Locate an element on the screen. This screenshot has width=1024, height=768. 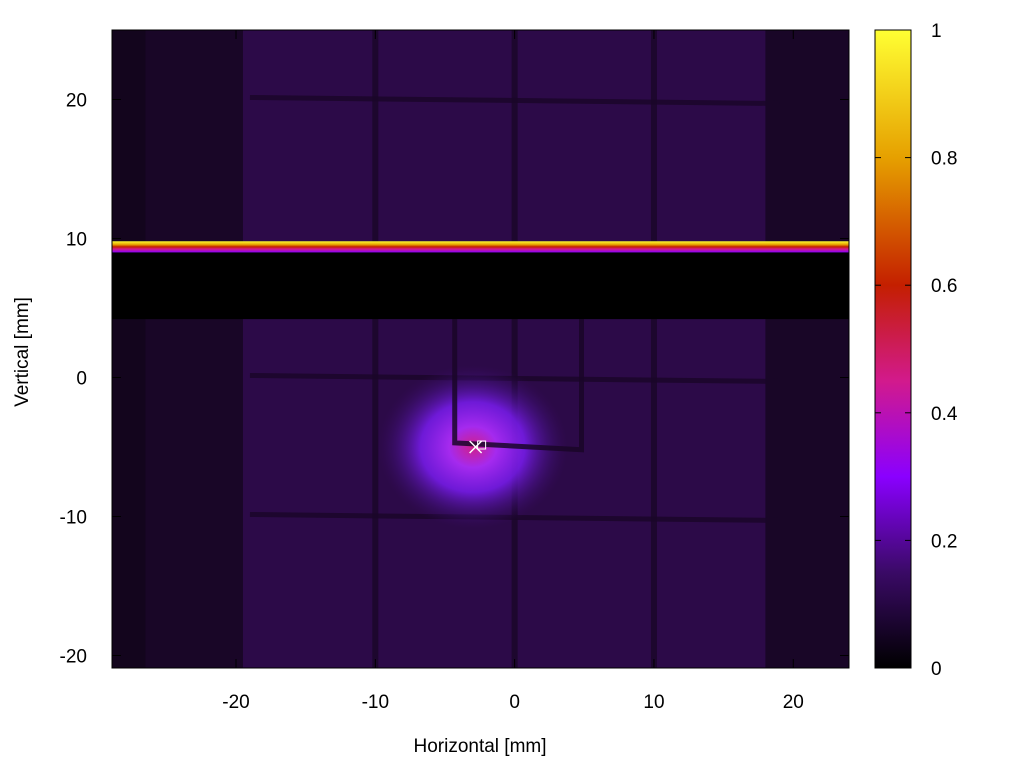
x-tick-label: -20 is located at coordinates (235, 702).